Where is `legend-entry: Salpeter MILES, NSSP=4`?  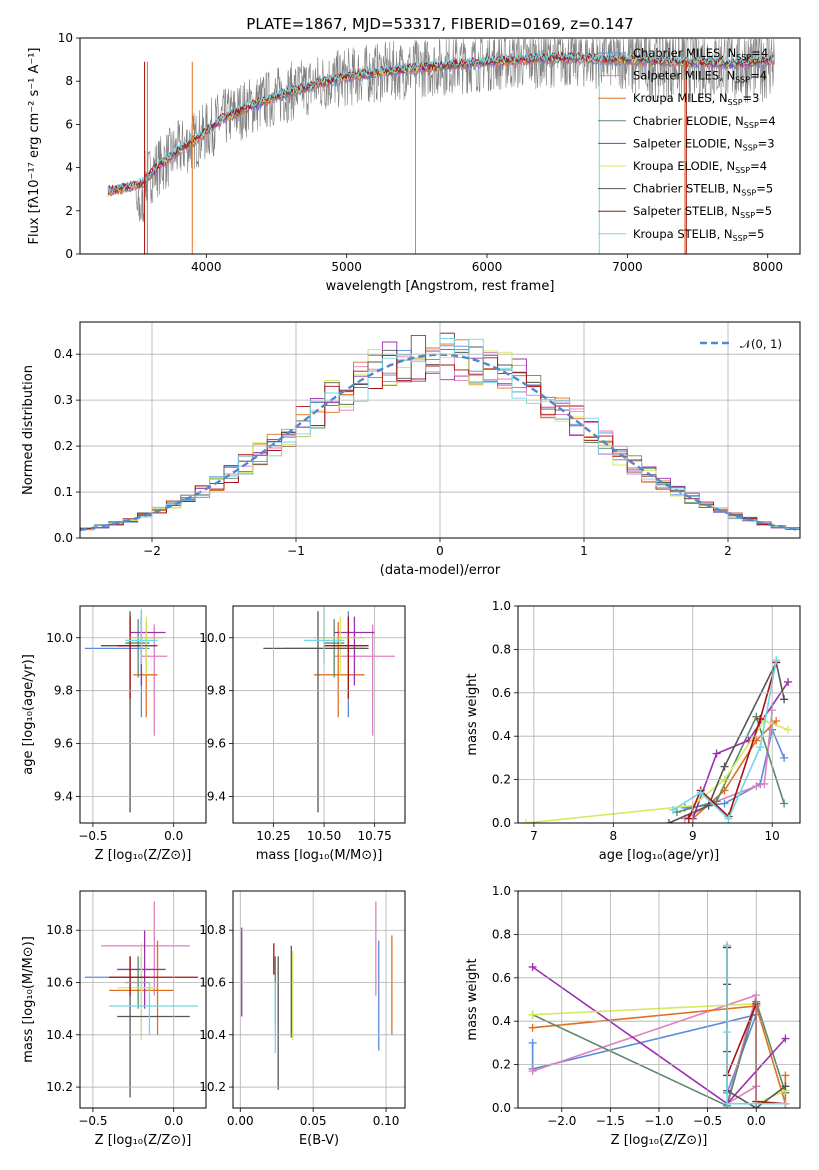
legend-entry: Salpeter MILES, NSSP=4 is located at coordinates (700, 77).